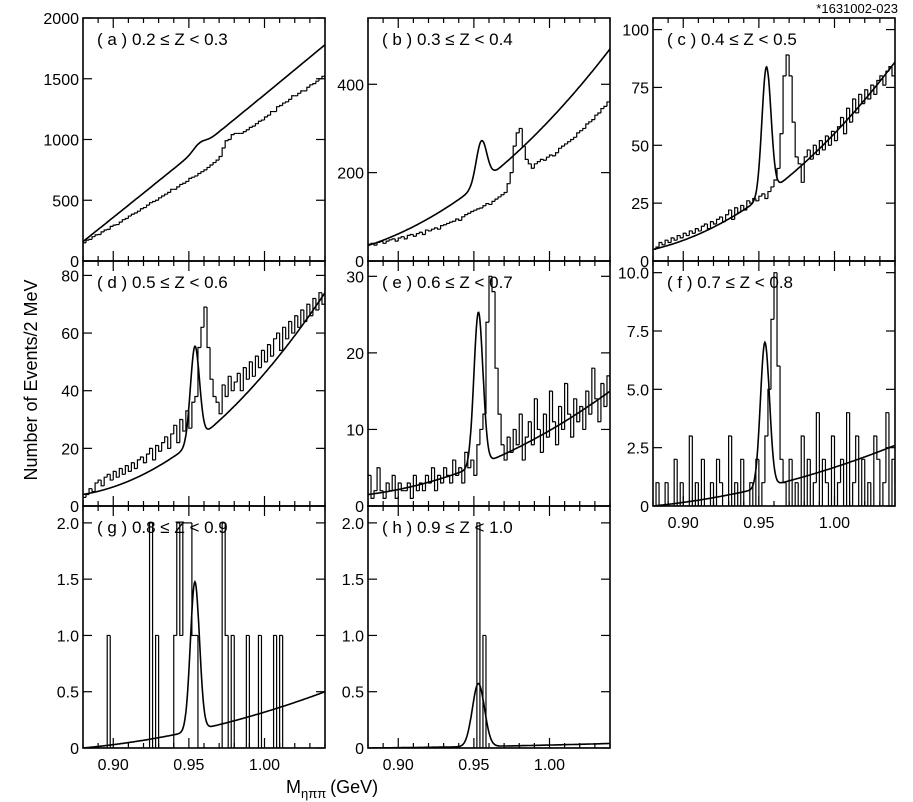 The width and height of the screenshot is (913, 802). What do you see at coordinates (113, 765) in the screenshot?
I see `x-tick-label: 0.90` at bounding box center [113, 765].